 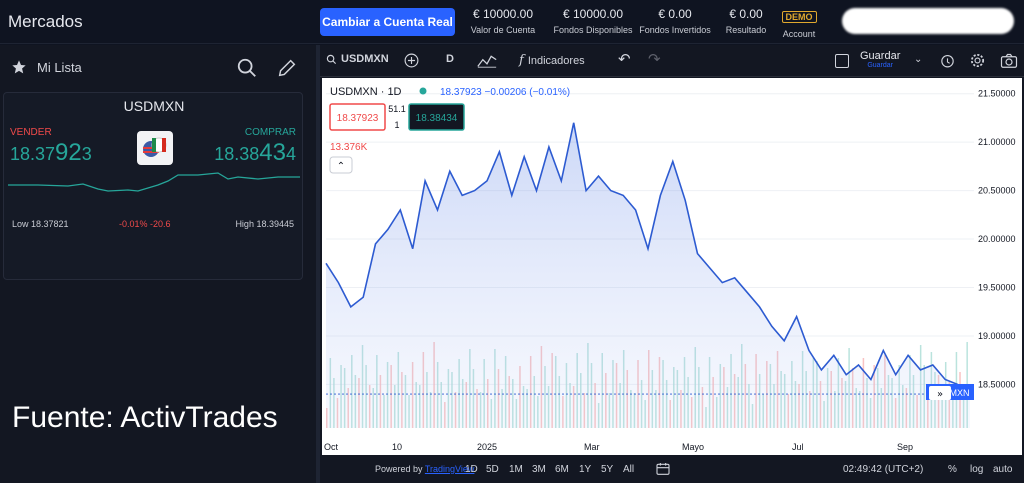 I want to click on pencil-icon, so click(x=287, y=68).